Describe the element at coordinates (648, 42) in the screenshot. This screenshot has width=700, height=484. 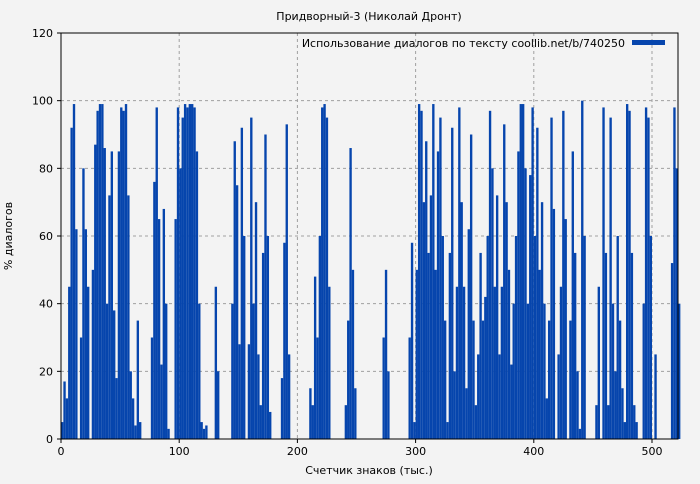
I see `legend-swatch` at that location.